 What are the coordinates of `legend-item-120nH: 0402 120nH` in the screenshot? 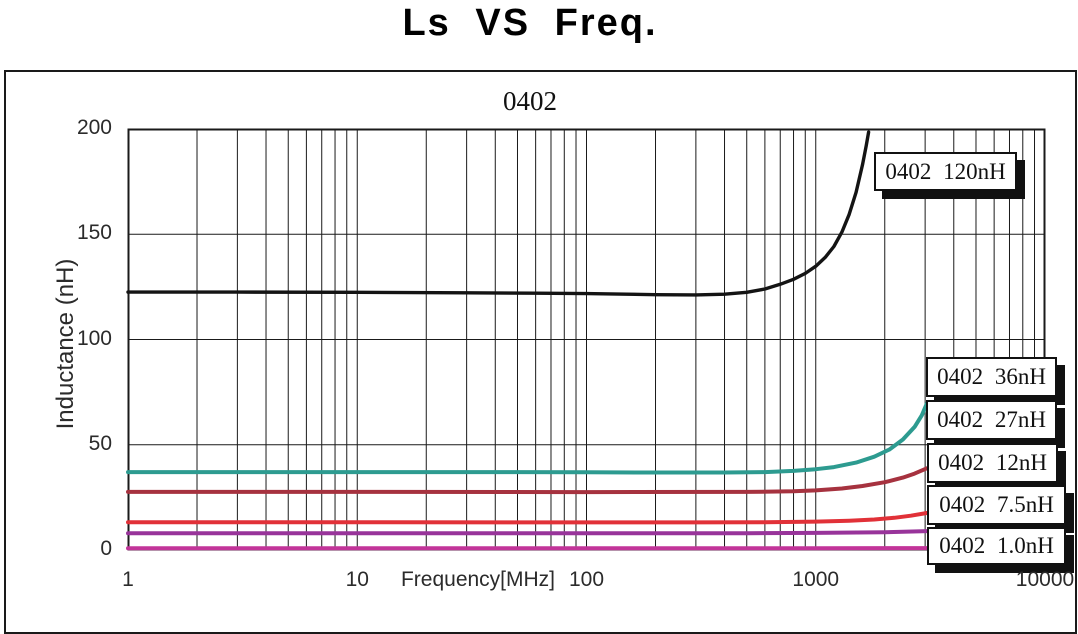 It's located at (945, 171).